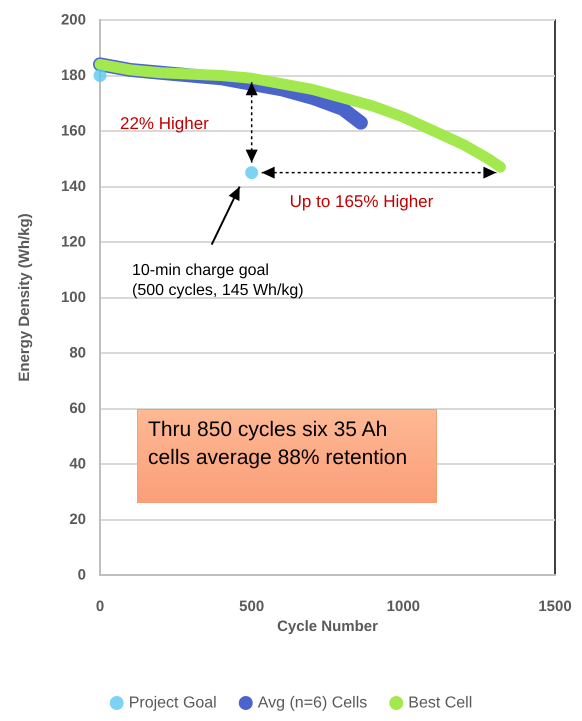 Image resolution: width=582 pixels, height=721 pixels. What do you see at coordinates (73, 186) in the screenshot?
I see `y-tick-label: 140` at bounding box center [73, 186].